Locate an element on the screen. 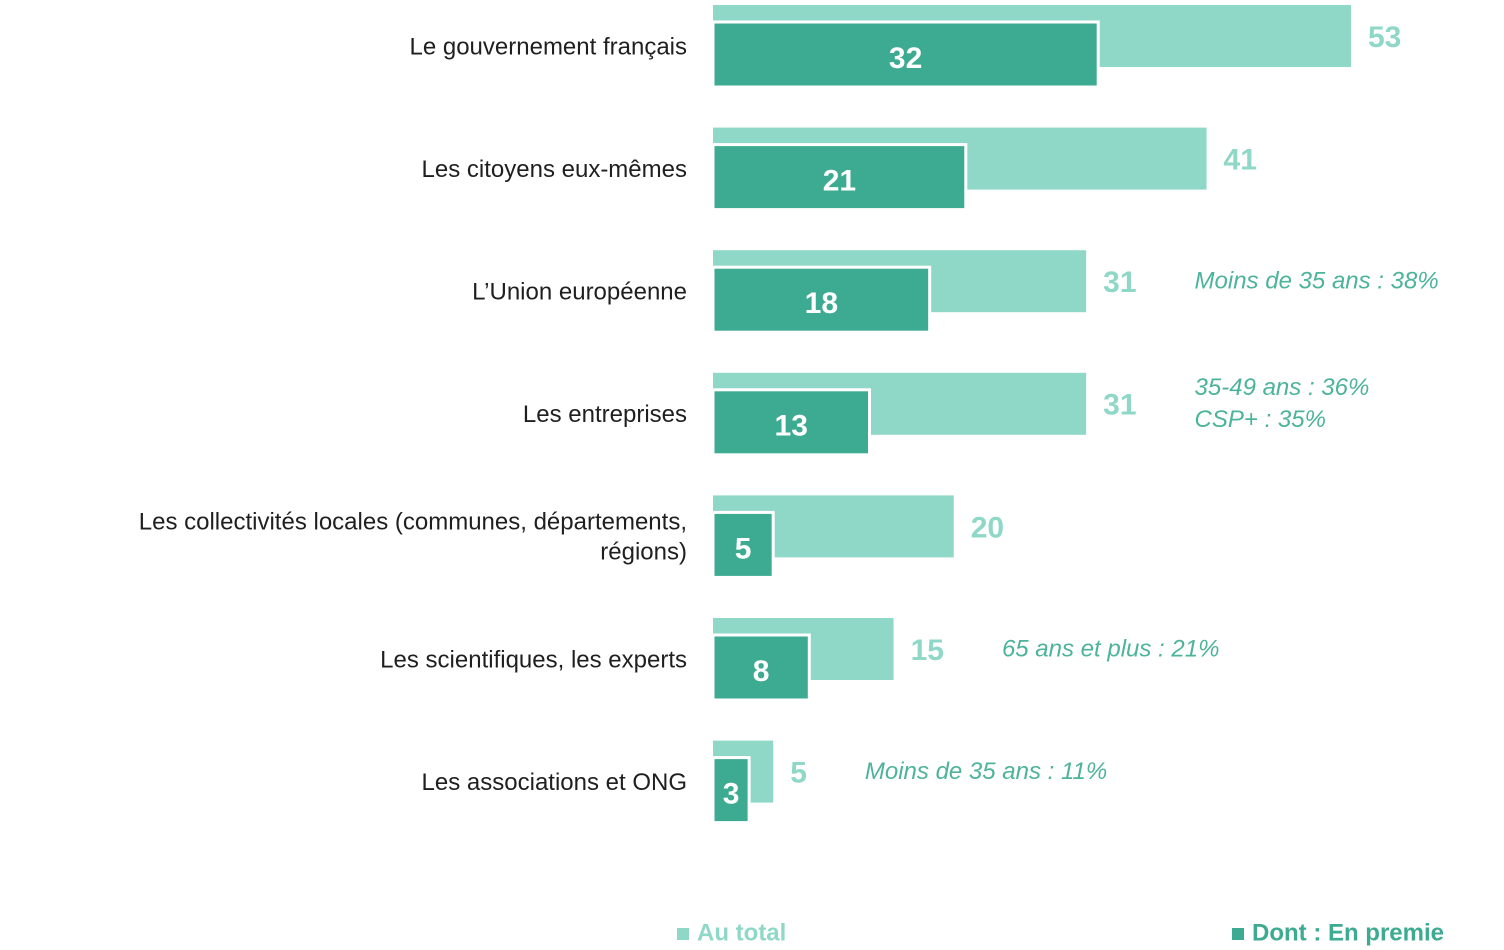 This screenshot has width=1504, height=950. category-label: L’Union européenne is located at coordinates (579, 292).